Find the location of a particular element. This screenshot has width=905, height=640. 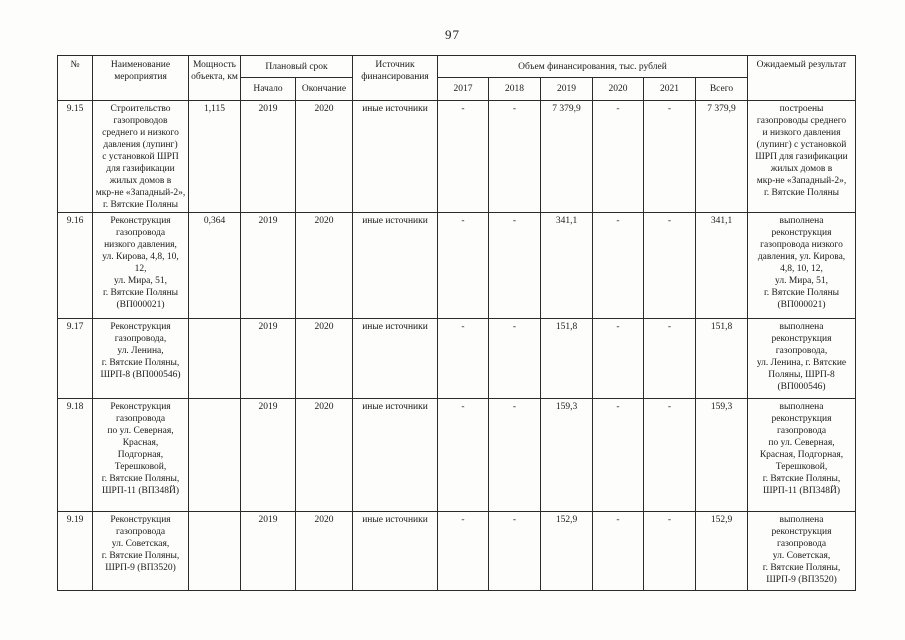

cell-total: 7 379,9 is located at coordinates (721, 156).